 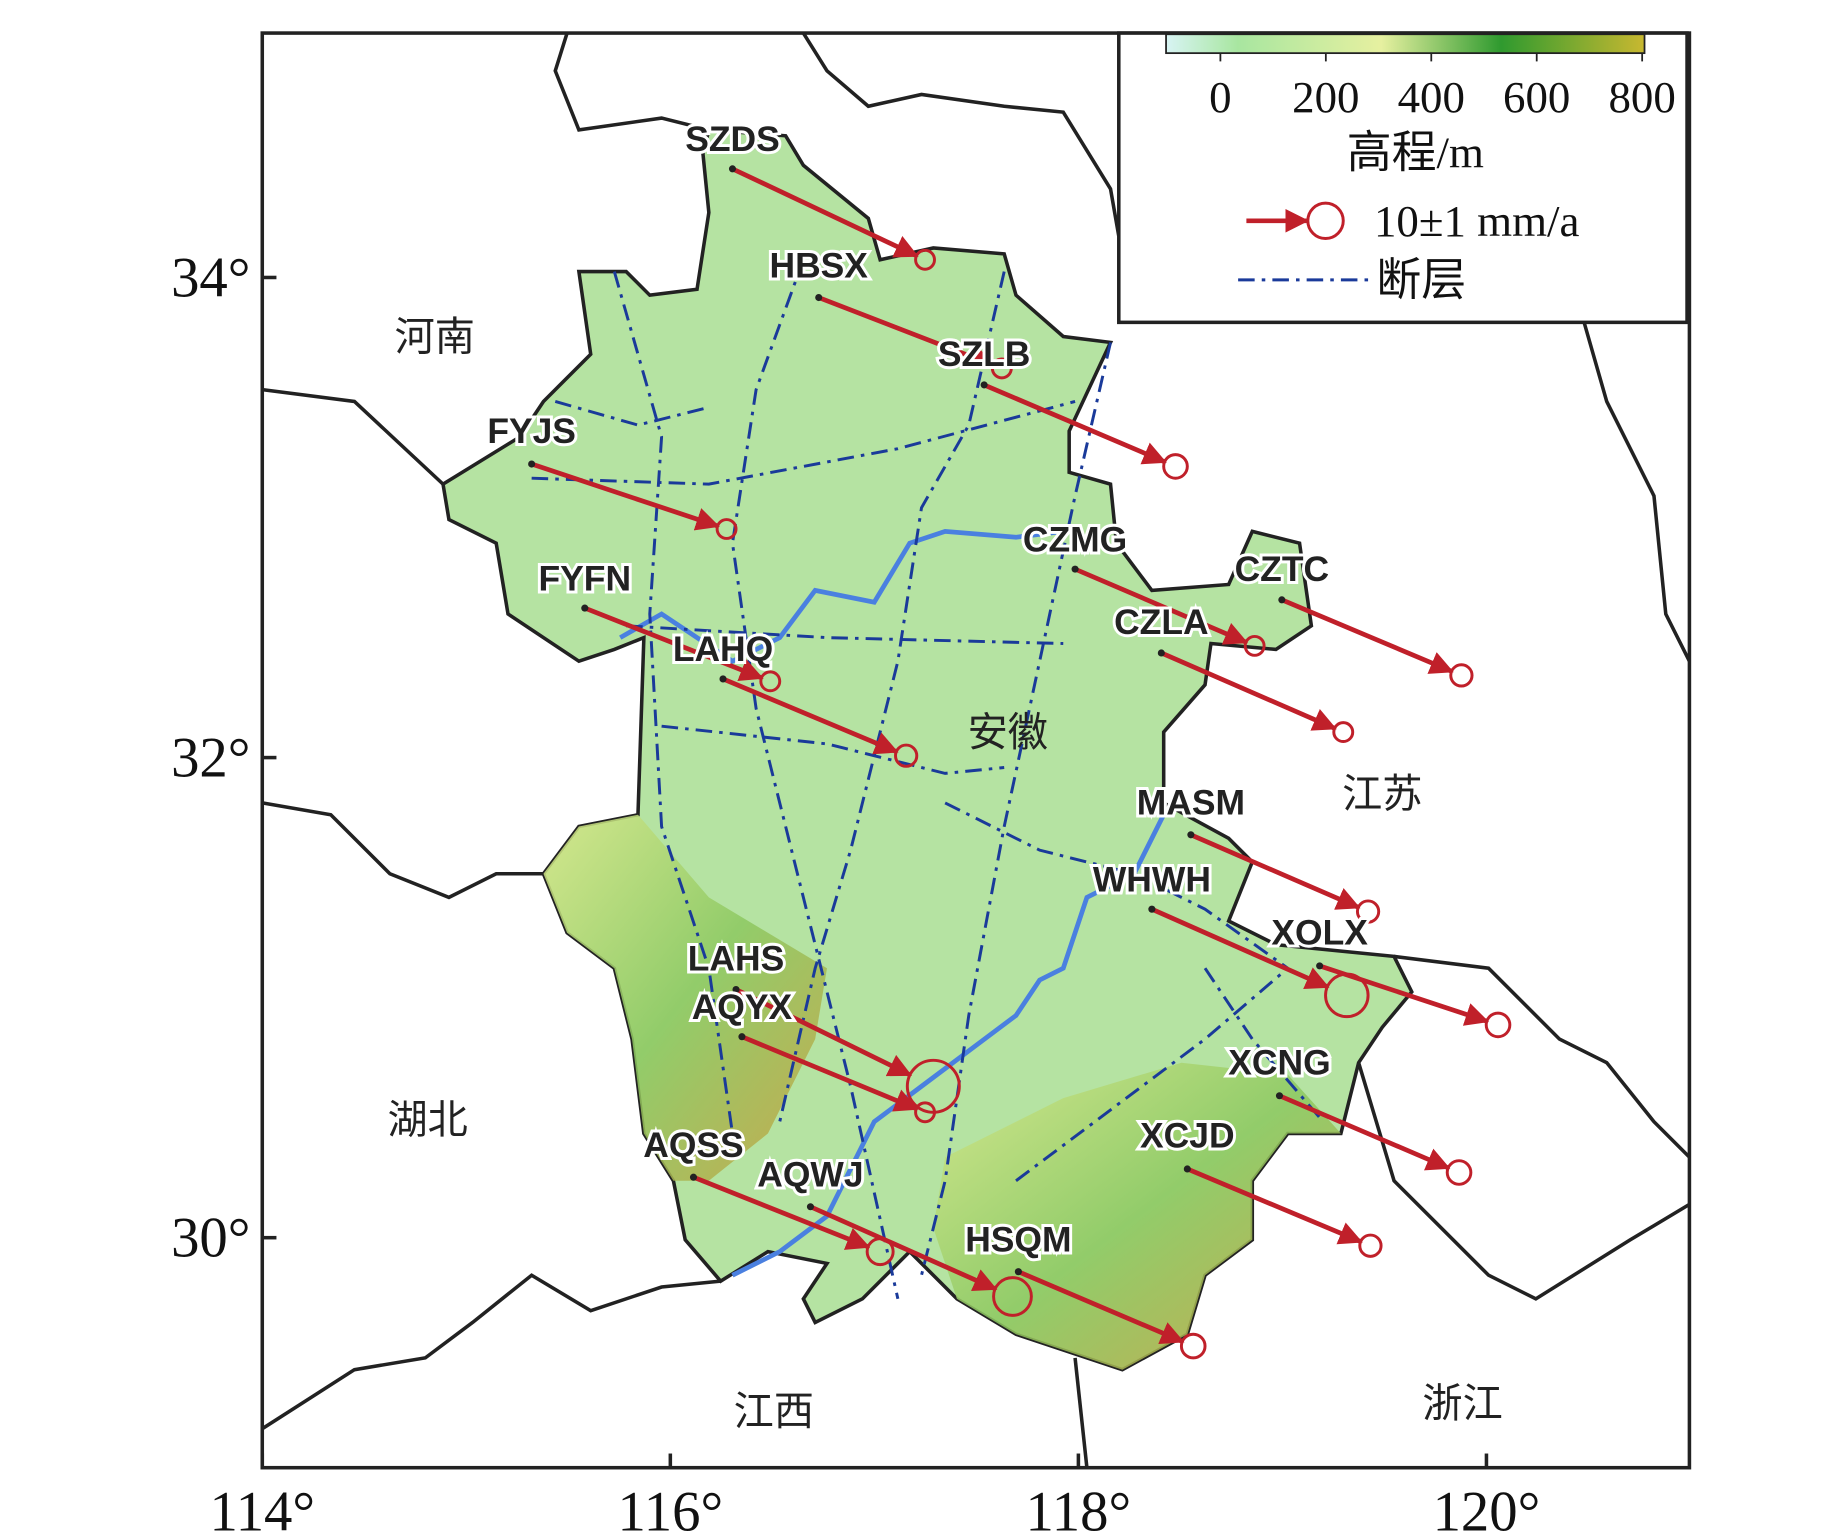 I want to click on station-label: XCNG, so click(x=1279, y=1063).